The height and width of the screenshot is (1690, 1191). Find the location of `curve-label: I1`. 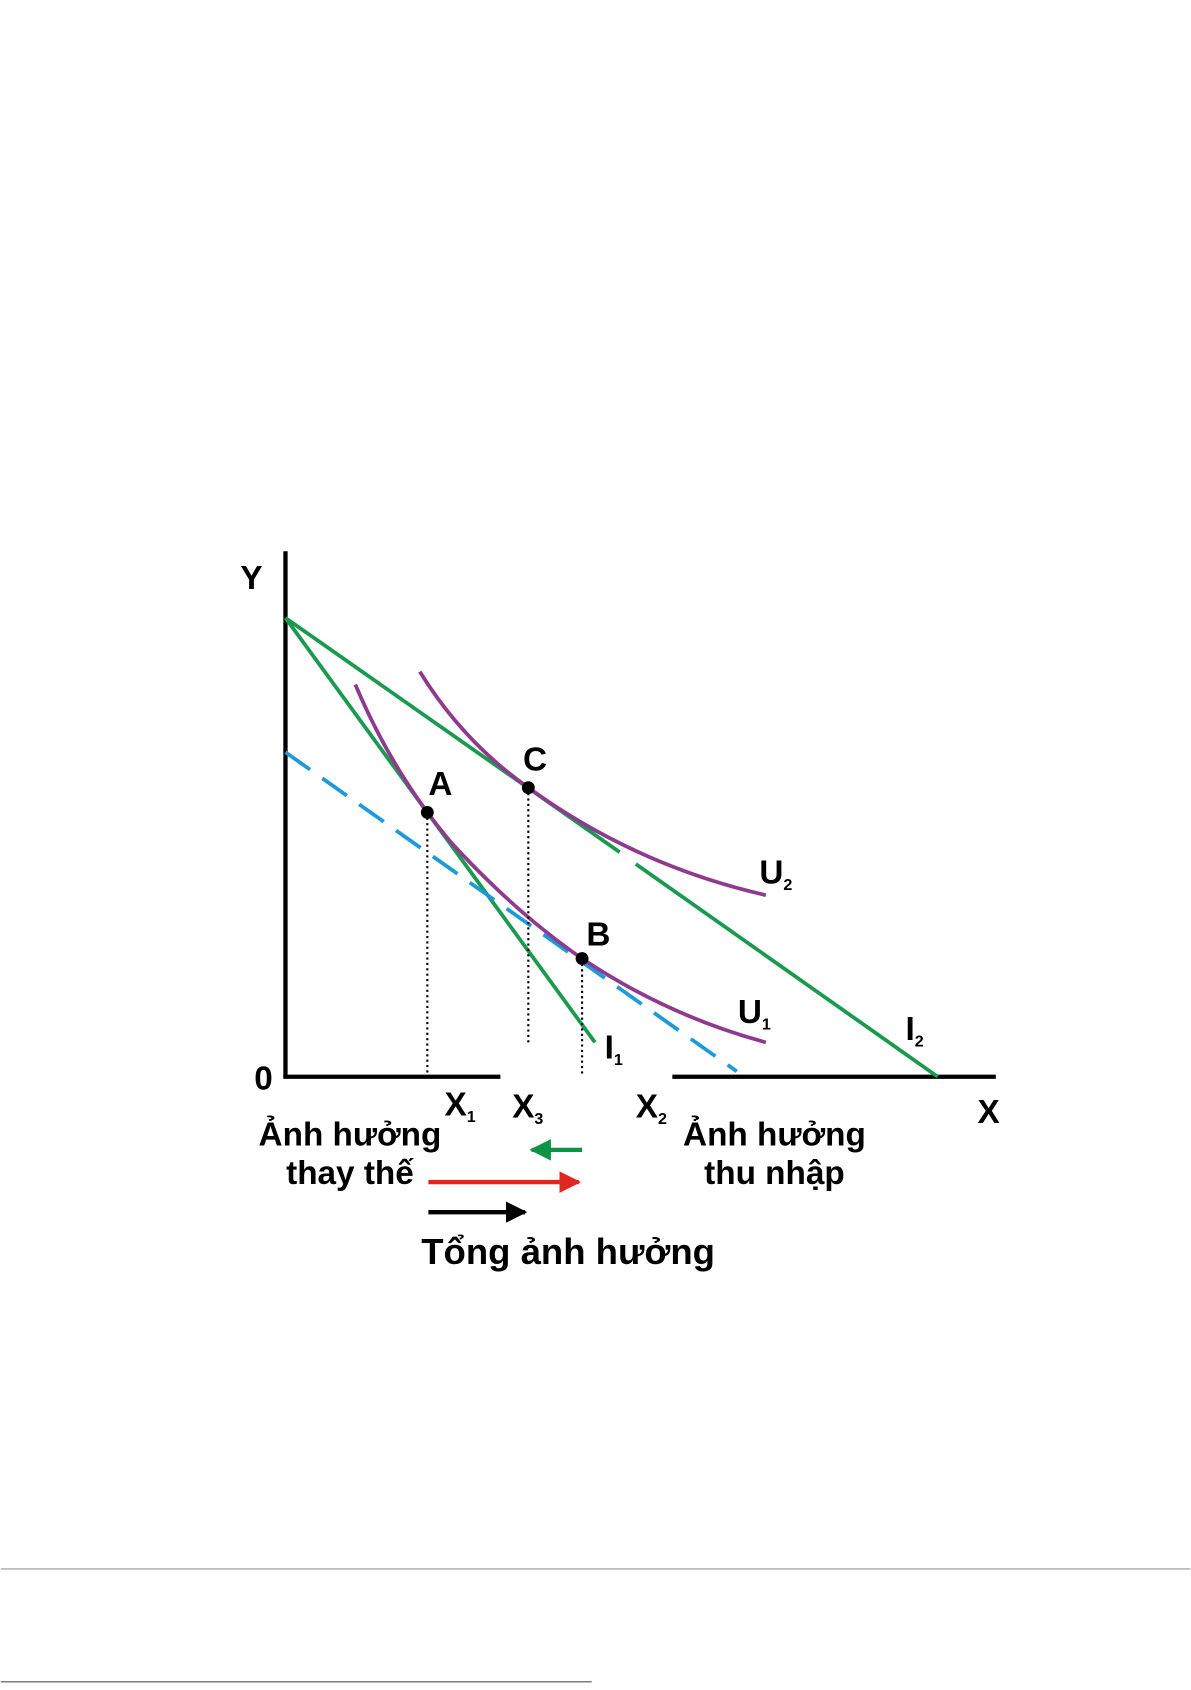

curve-label: I1 is located at coordinates (614, 1048).